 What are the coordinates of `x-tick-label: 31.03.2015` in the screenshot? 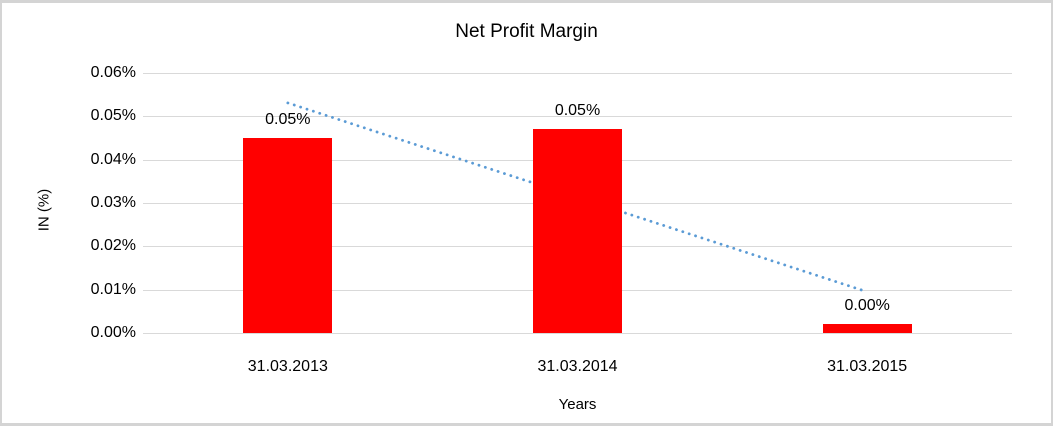 It's located at (867, 366).